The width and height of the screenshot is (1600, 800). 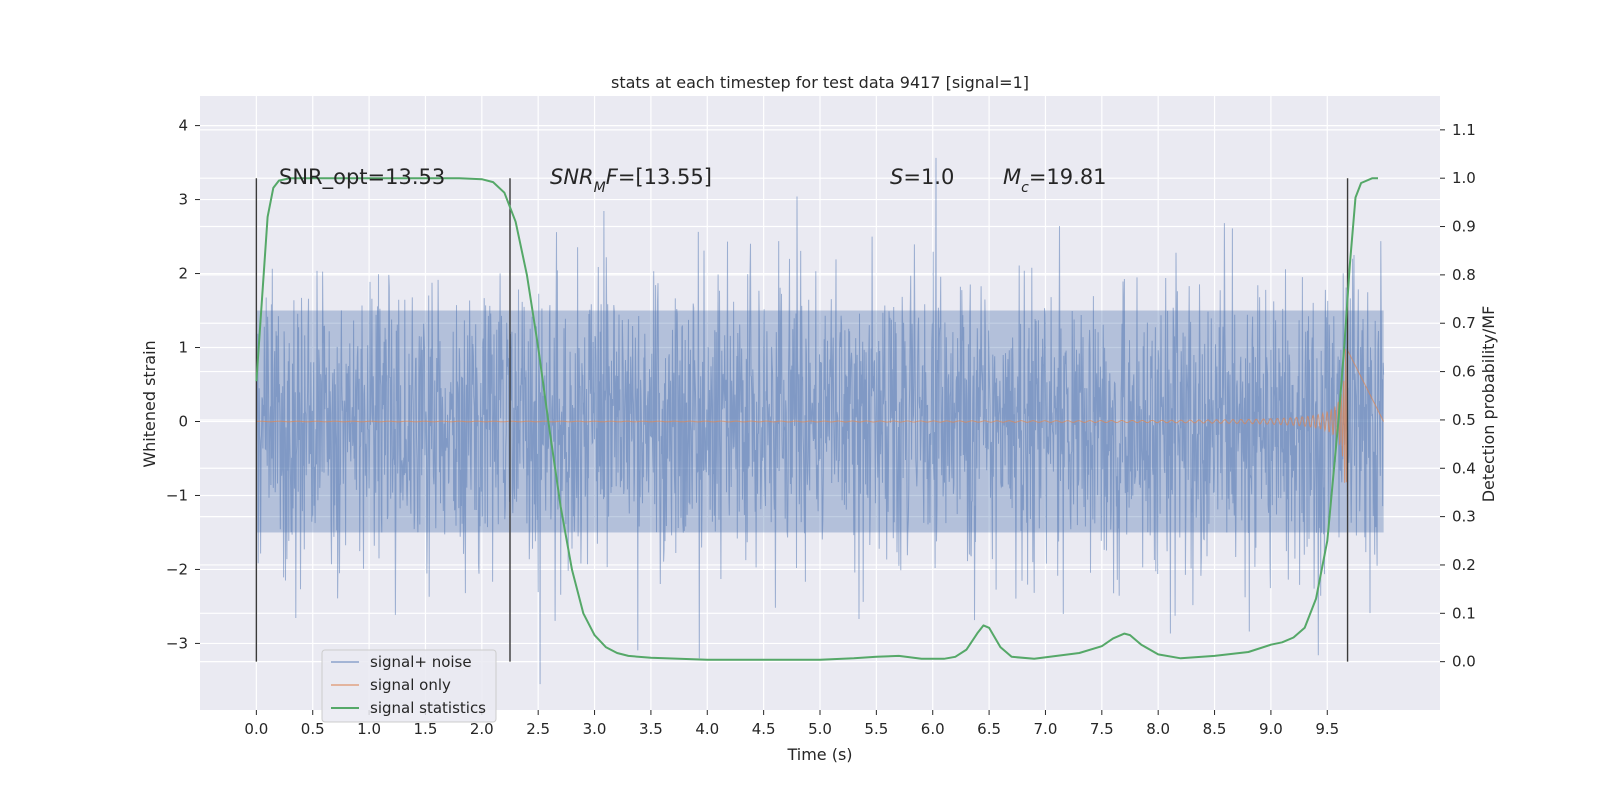 I want to click on y-tick-label: −1, so click(x=177, y=495).